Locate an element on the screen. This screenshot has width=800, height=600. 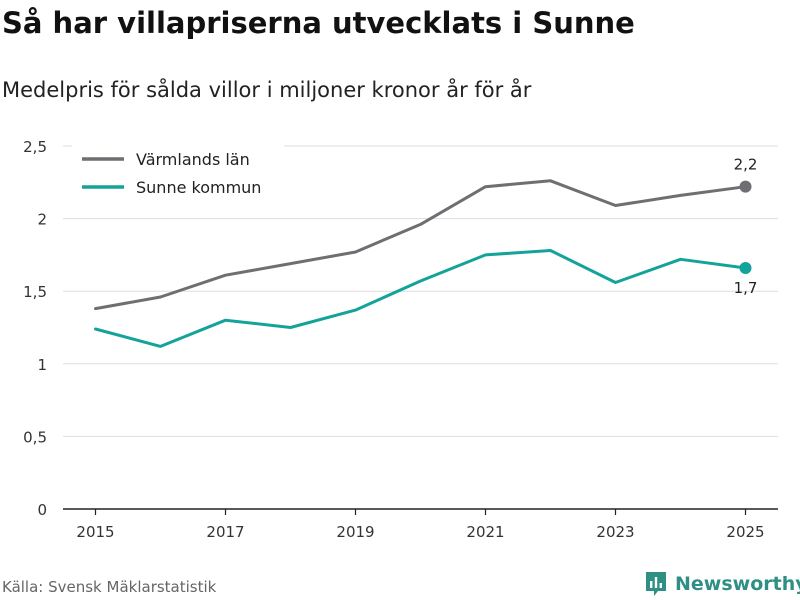
legend-label-1: Sunne kommun is located at coordinates (198, 187).